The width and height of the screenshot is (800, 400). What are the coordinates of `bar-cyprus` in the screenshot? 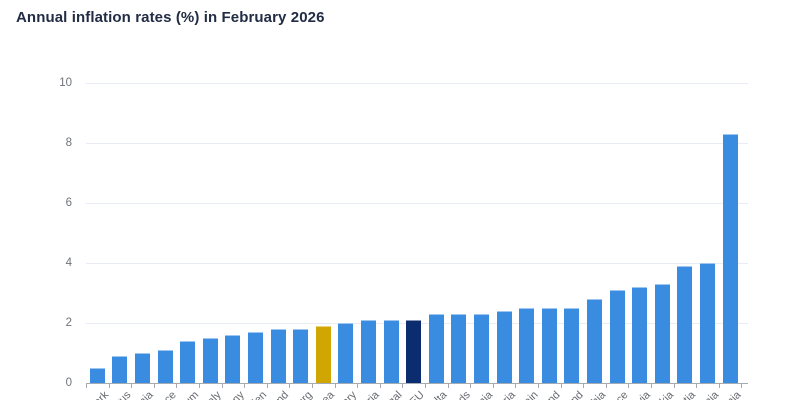 It's located at (120, 369).